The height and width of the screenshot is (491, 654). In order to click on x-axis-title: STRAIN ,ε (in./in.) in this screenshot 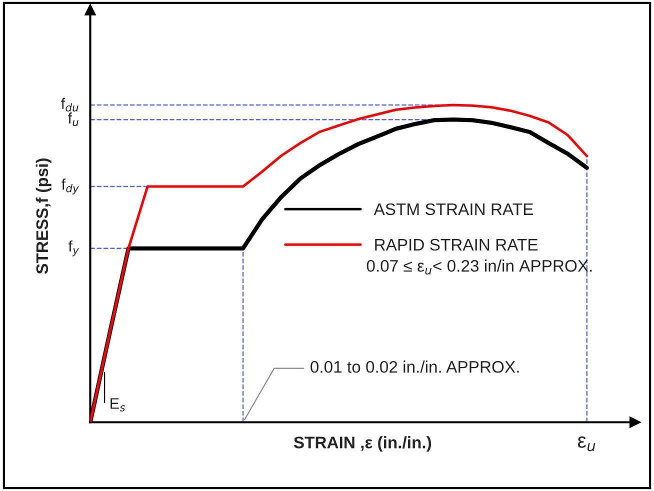, I will do `click(363, 444)`.